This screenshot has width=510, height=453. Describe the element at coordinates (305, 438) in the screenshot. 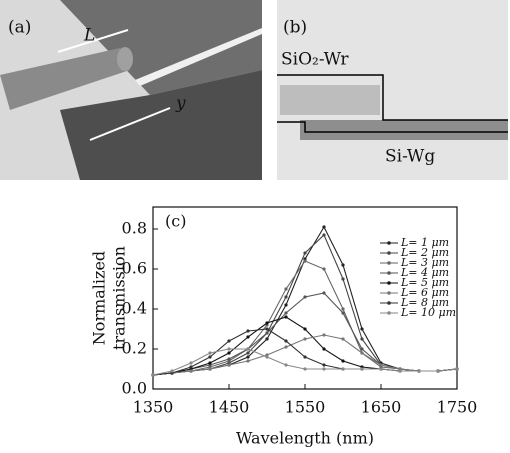

I see `x-axis-label: Wavelength (nm)` at that location.